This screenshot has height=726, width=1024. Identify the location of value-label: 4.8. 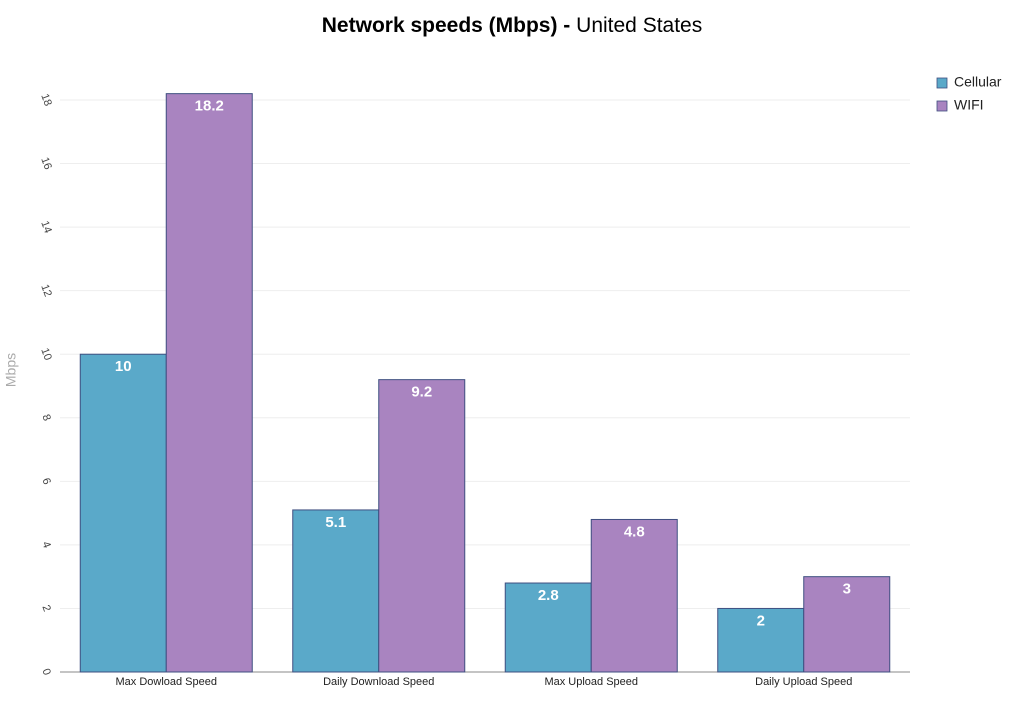
(634, 531).